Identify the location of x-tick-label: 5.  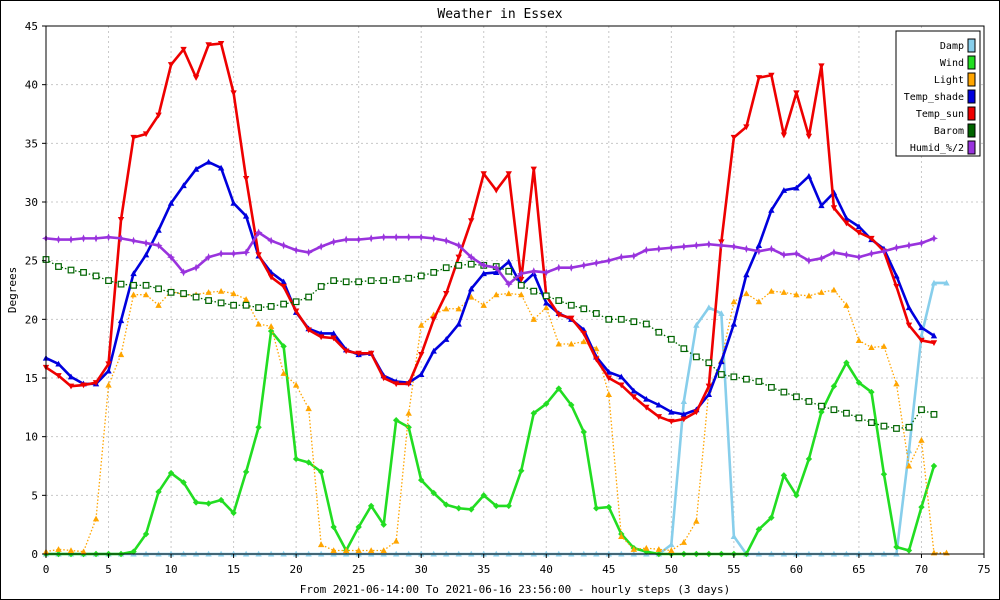
(108, 569).